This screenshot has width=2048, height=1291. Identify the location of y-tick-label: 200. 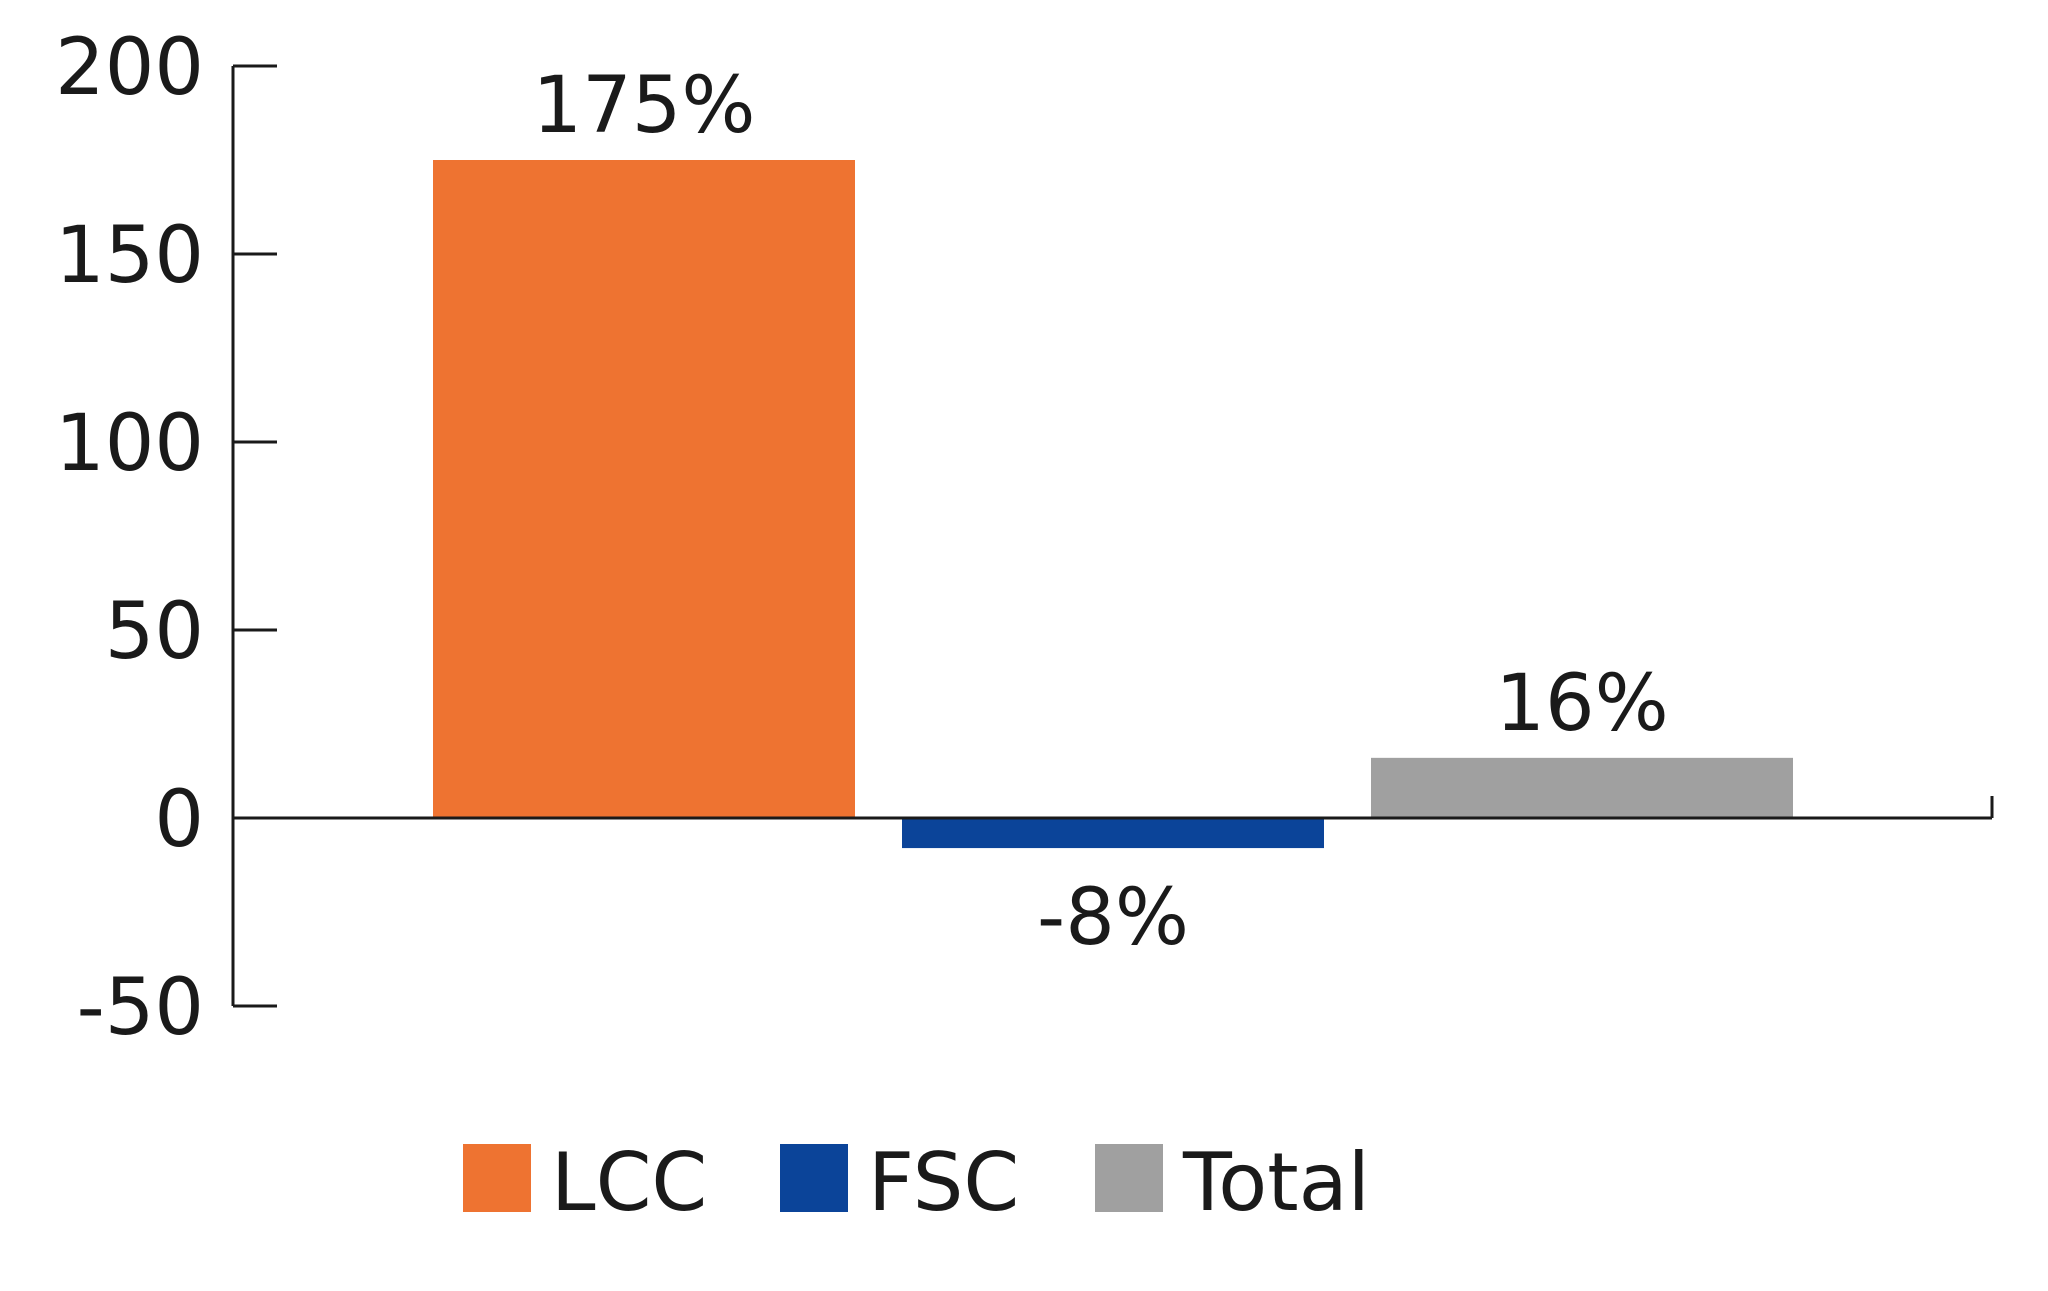
(129, 68).